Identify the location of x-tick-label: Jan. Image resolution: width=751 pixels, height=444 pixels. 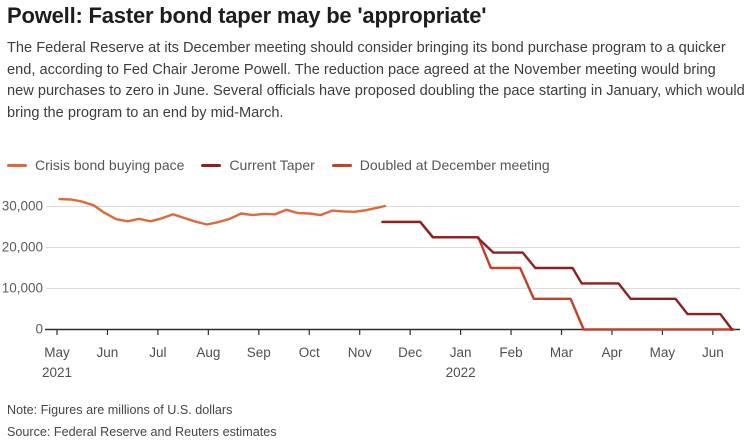
(461, 352).